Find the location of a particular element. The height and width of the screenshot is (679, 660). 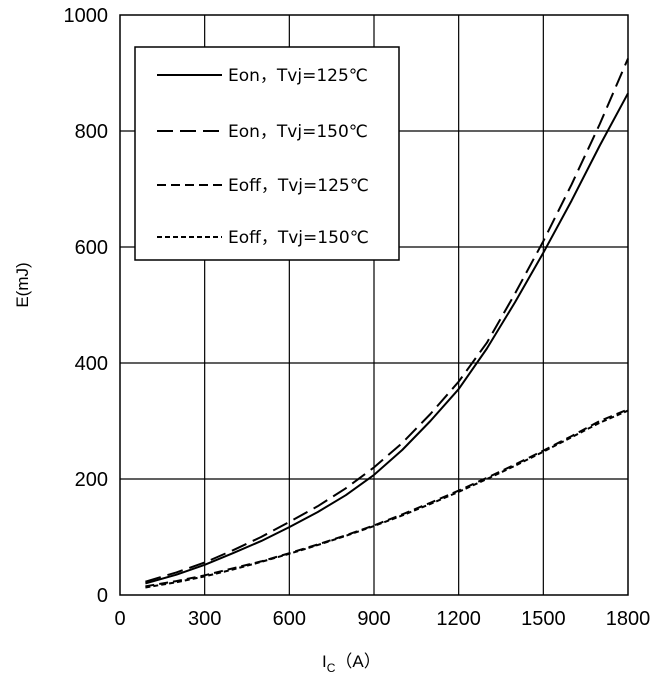

y-tick-label: 0 is located at coordinates (102, 596).